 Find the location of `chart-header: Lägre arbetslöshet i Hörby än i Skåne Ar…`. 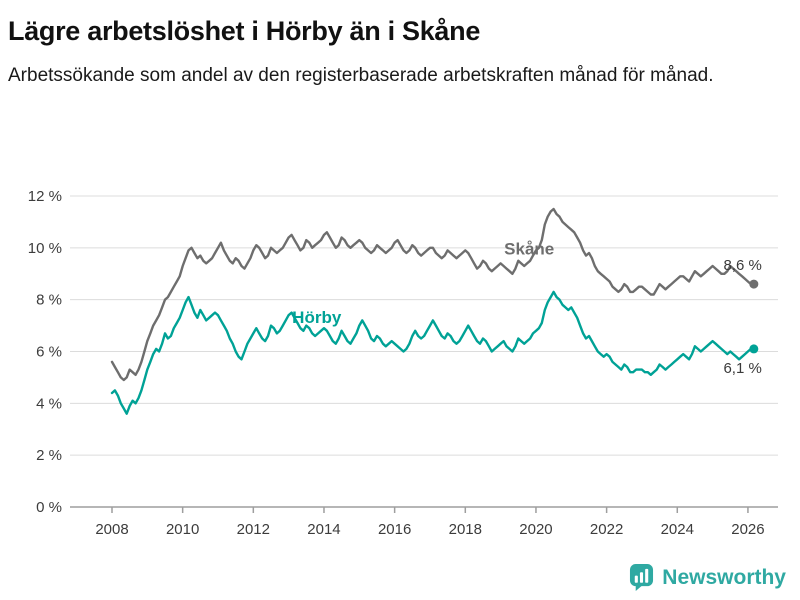

chart-header: Lägre arbetslöshet i Hörby än i Skåne Ar… is located at coordinates (400, 44).